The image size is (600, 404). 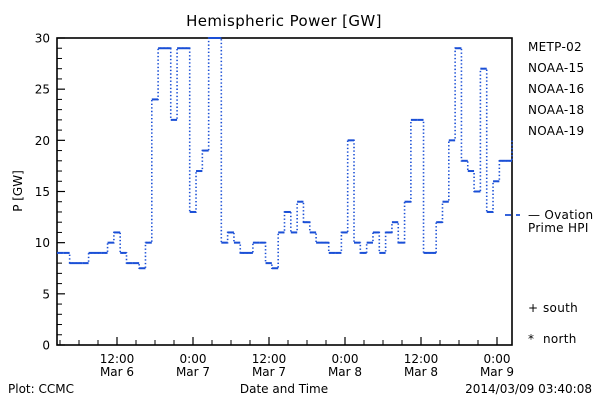 I want to click on y-tick-label: 5, so click(x=46, y=294).